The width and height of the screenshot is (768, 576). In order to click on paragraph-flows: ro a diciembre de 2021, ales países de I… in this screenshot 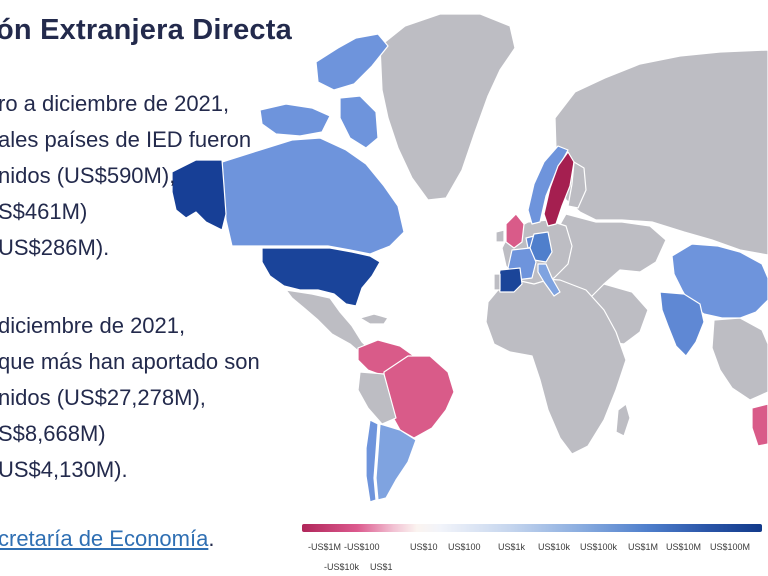, I will do `click(125, 176)`.